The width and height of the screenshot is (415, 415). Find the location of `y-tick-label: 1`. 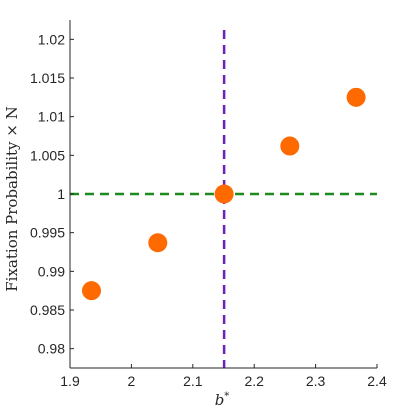

y-tick-label: 1 is located at coordinates (61, 194).